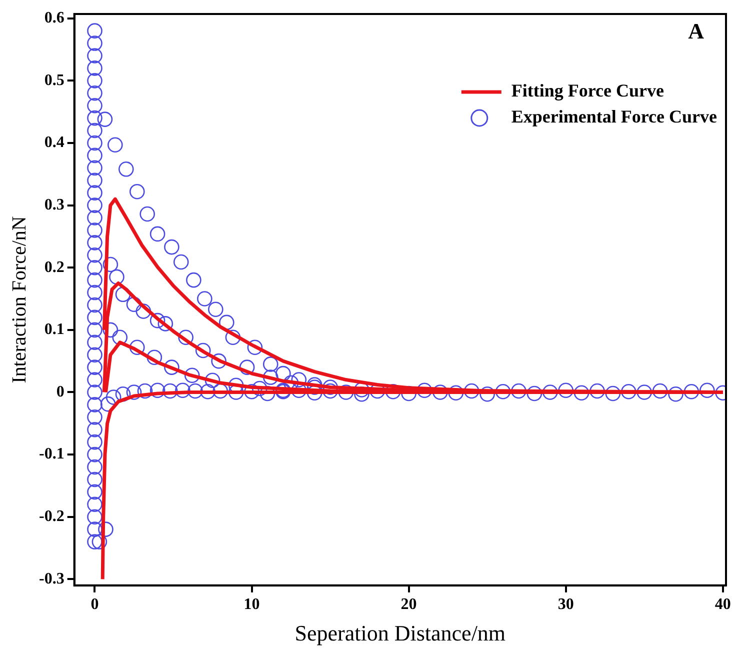 The width and height of the screenshot is (742, 656). Describe the element at coordinates (51, 454) in the screenshot. I see `y-tick-label: -0.1` at that location.